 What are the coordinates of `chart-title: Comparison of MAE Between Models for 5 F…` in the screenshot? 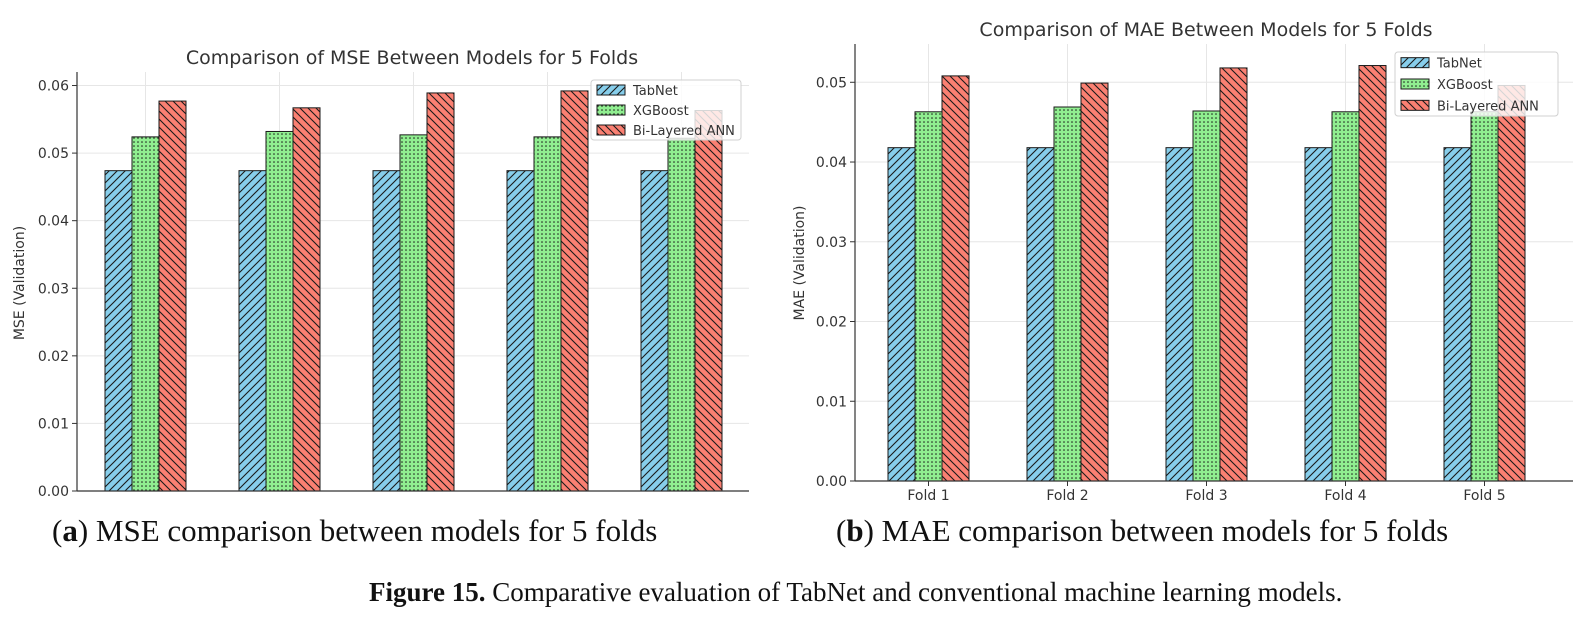 It's located at (1205, 30).